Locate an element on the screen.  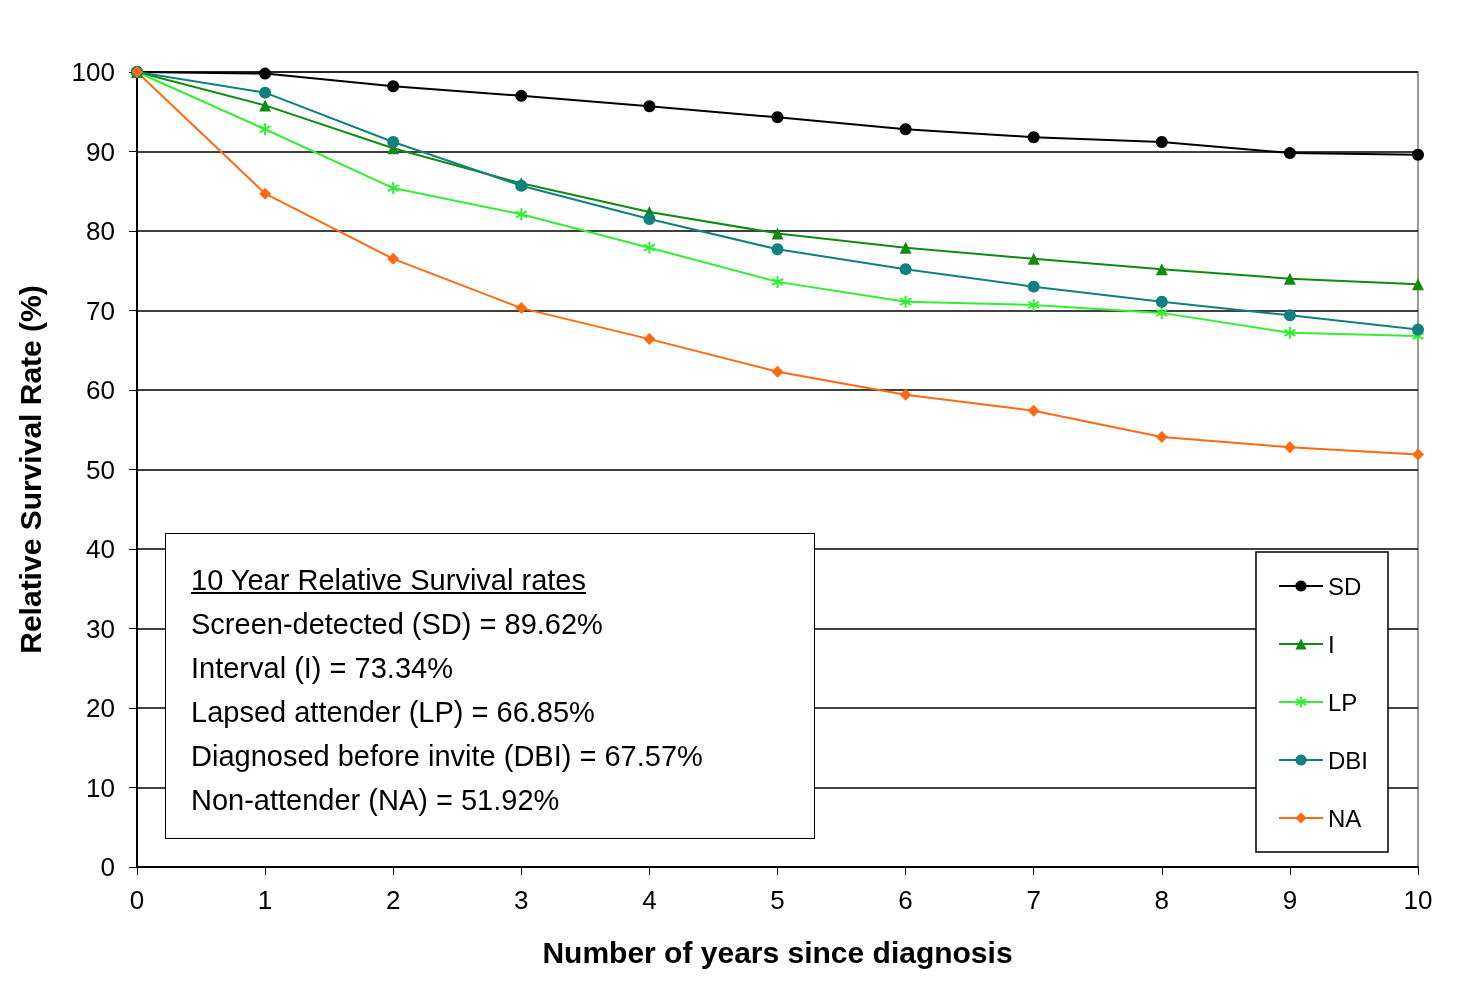
y-axis-title: Relative Survival Rate (%) is located at coordinates (30, 469).